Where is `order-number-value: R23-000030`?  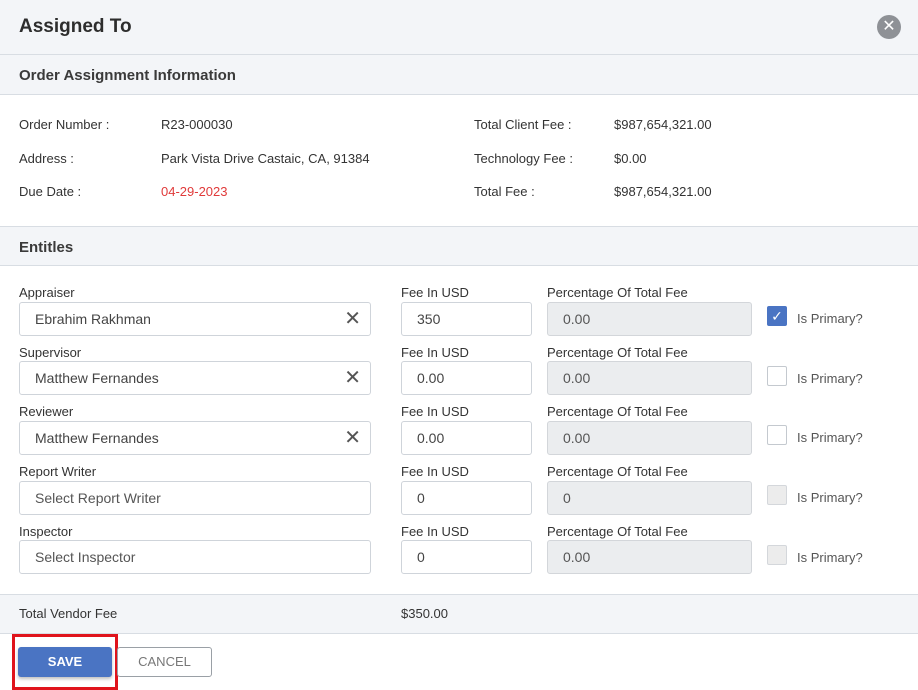 order-number-value: R23-000030 is located at coordinates (197, 124).